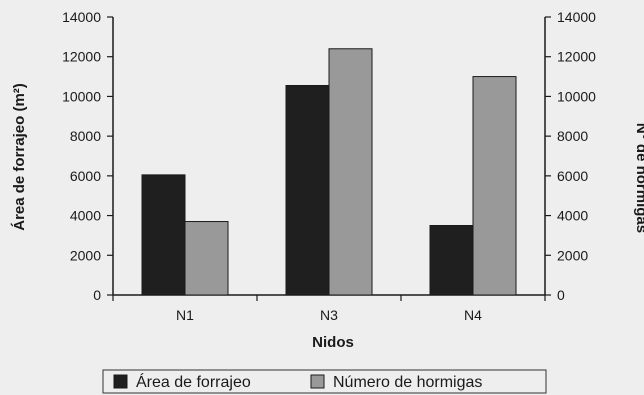  What do you see at coordinates (473, 315) in the screenshot?
I see `x-tick-label: N4` at bounding box center [473, 315].